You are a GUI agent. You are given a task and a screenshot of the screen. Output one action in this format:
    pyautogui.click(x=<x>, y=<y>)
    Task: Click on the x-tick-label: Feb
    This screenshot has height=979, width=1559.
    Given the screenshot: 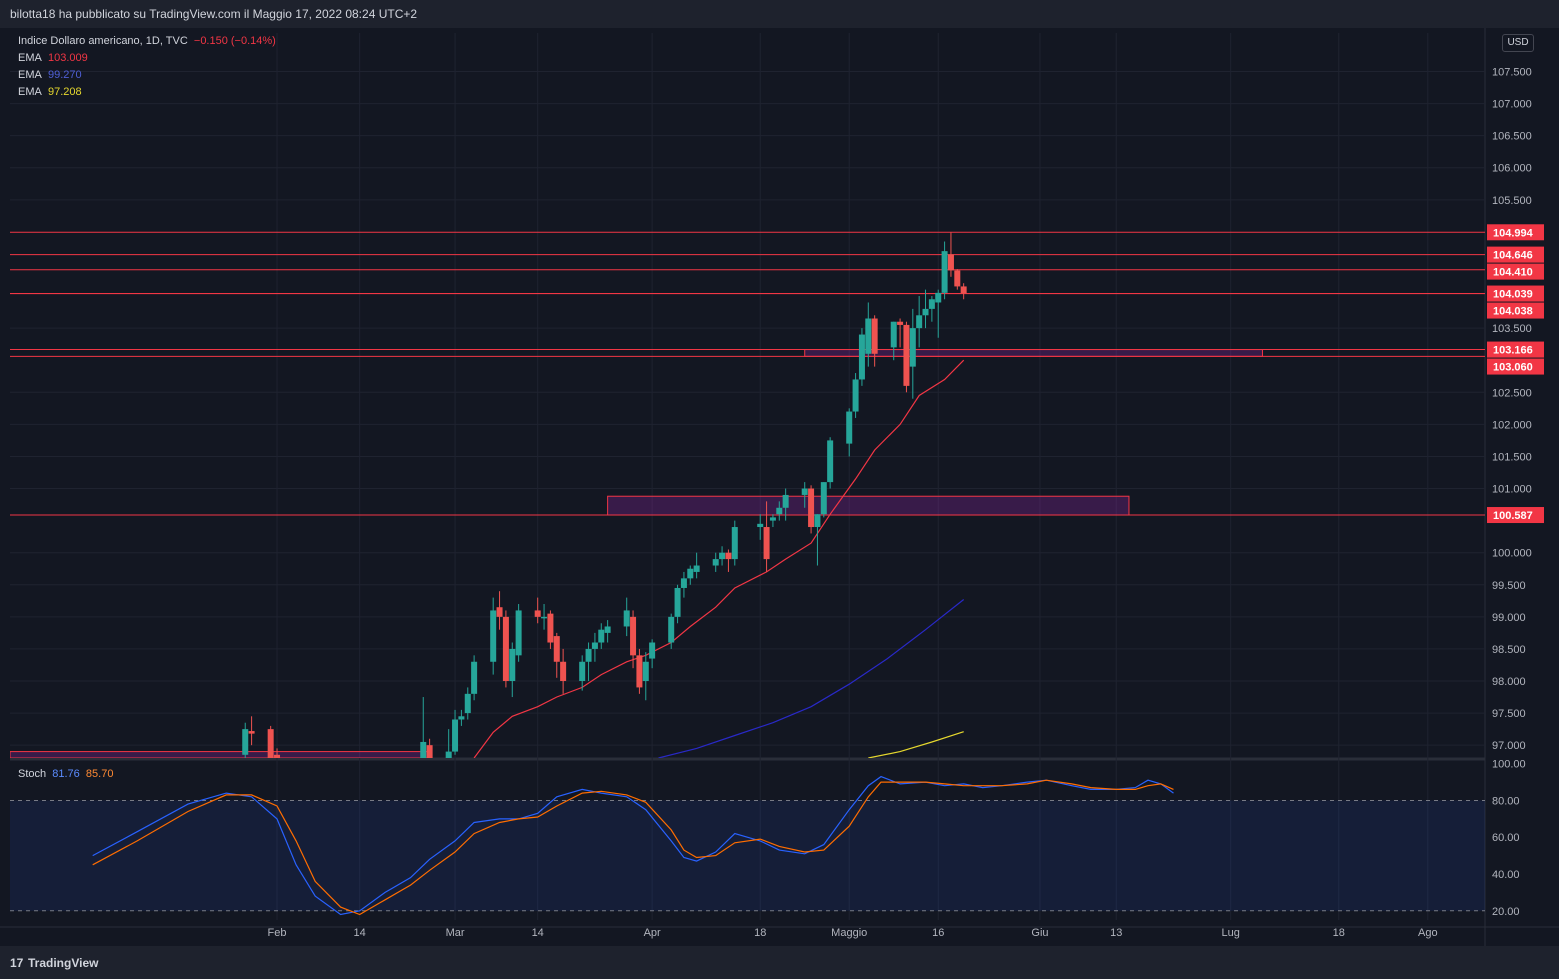 What is the action you would take?
    pyautogui.click(x=277, y=933)
    